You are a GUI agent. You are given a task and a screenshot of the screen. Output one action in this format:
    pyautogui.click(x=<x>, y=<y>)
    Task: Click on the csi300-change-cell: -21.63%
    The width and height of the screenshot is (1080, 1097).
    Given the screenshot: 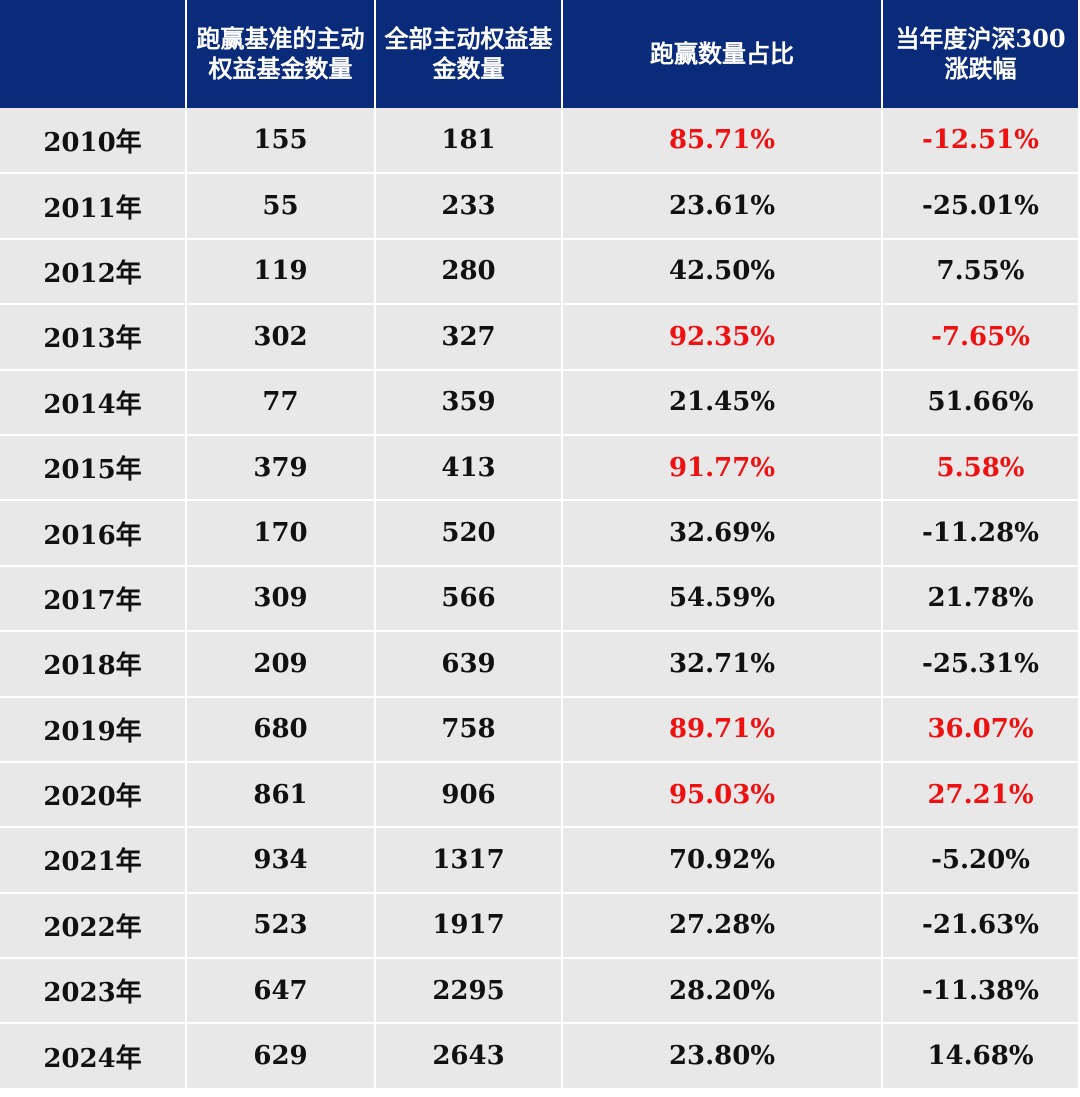 What is the action you would take?
    pyautogui.click(x=980, y=926)
    